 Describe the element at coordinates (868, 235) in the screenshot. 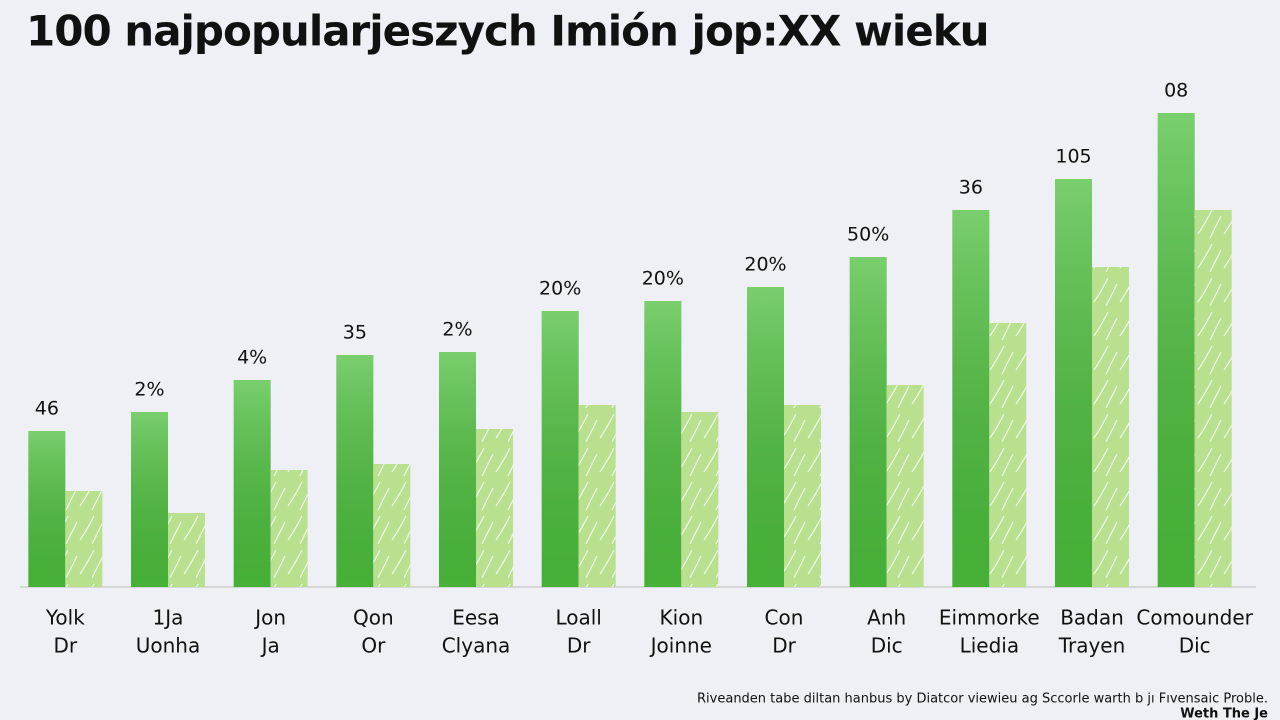

I see `annotation: 50%` at that location.